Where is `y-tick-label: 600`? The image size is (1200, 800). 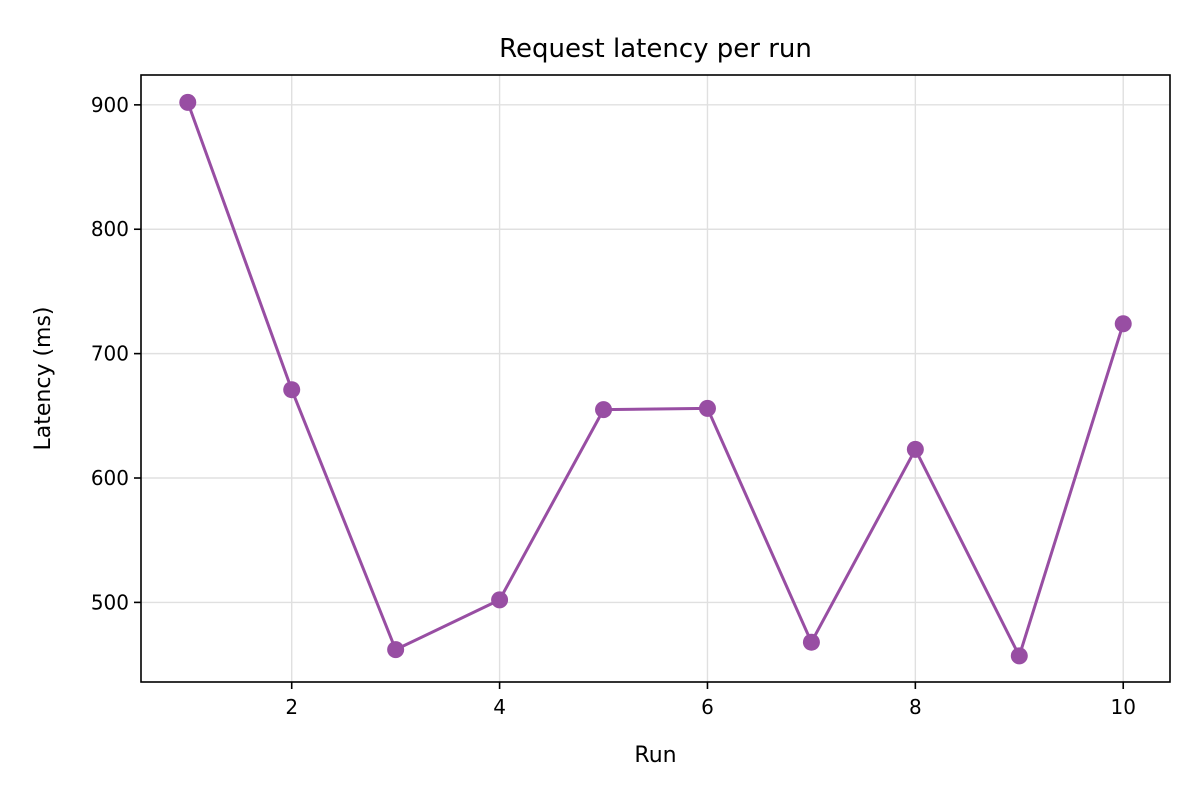
y-tick-label: 600 is located at coordinates (110, 478).